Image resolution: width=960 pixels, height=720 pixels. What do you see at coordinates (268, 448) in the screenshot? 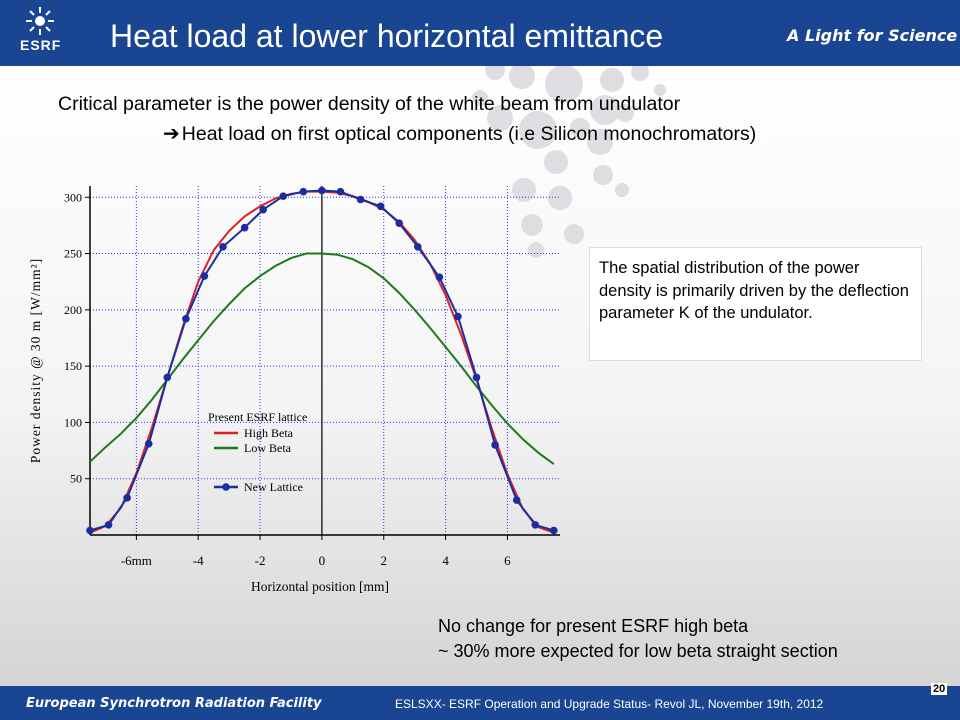
I see `legend-label: Low Beta` at bounding box center [268, 448].